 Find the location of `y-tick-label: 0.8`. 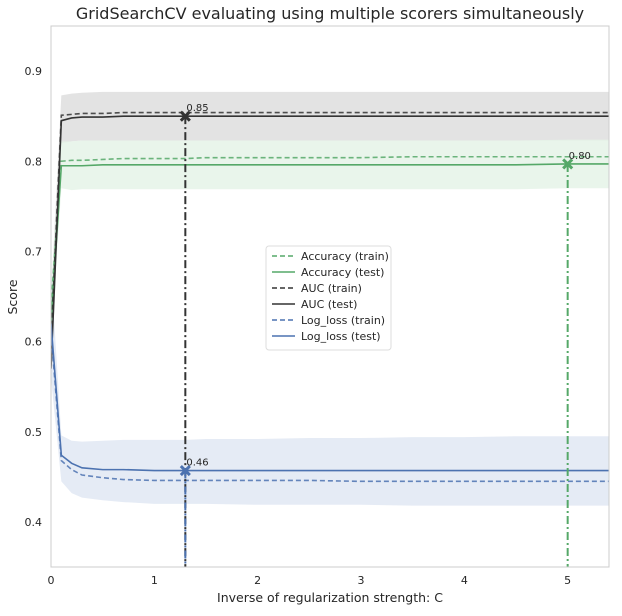

y-tick-label: 0.8 is located at coordinates (34, 161).